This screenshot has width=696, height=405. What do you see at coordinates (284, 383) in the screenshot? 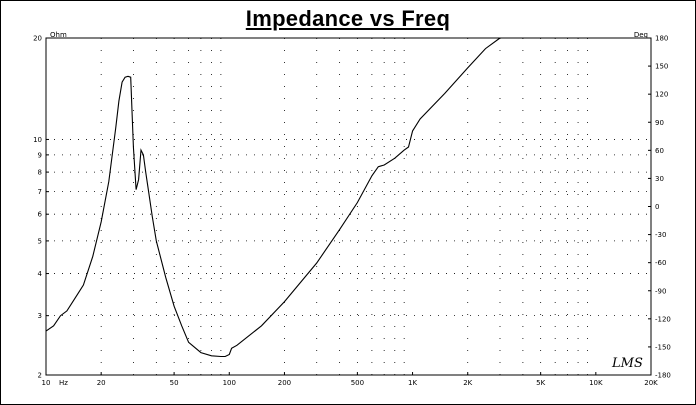
I see `x-tick-label: 200` at bounding box center [284, 383].